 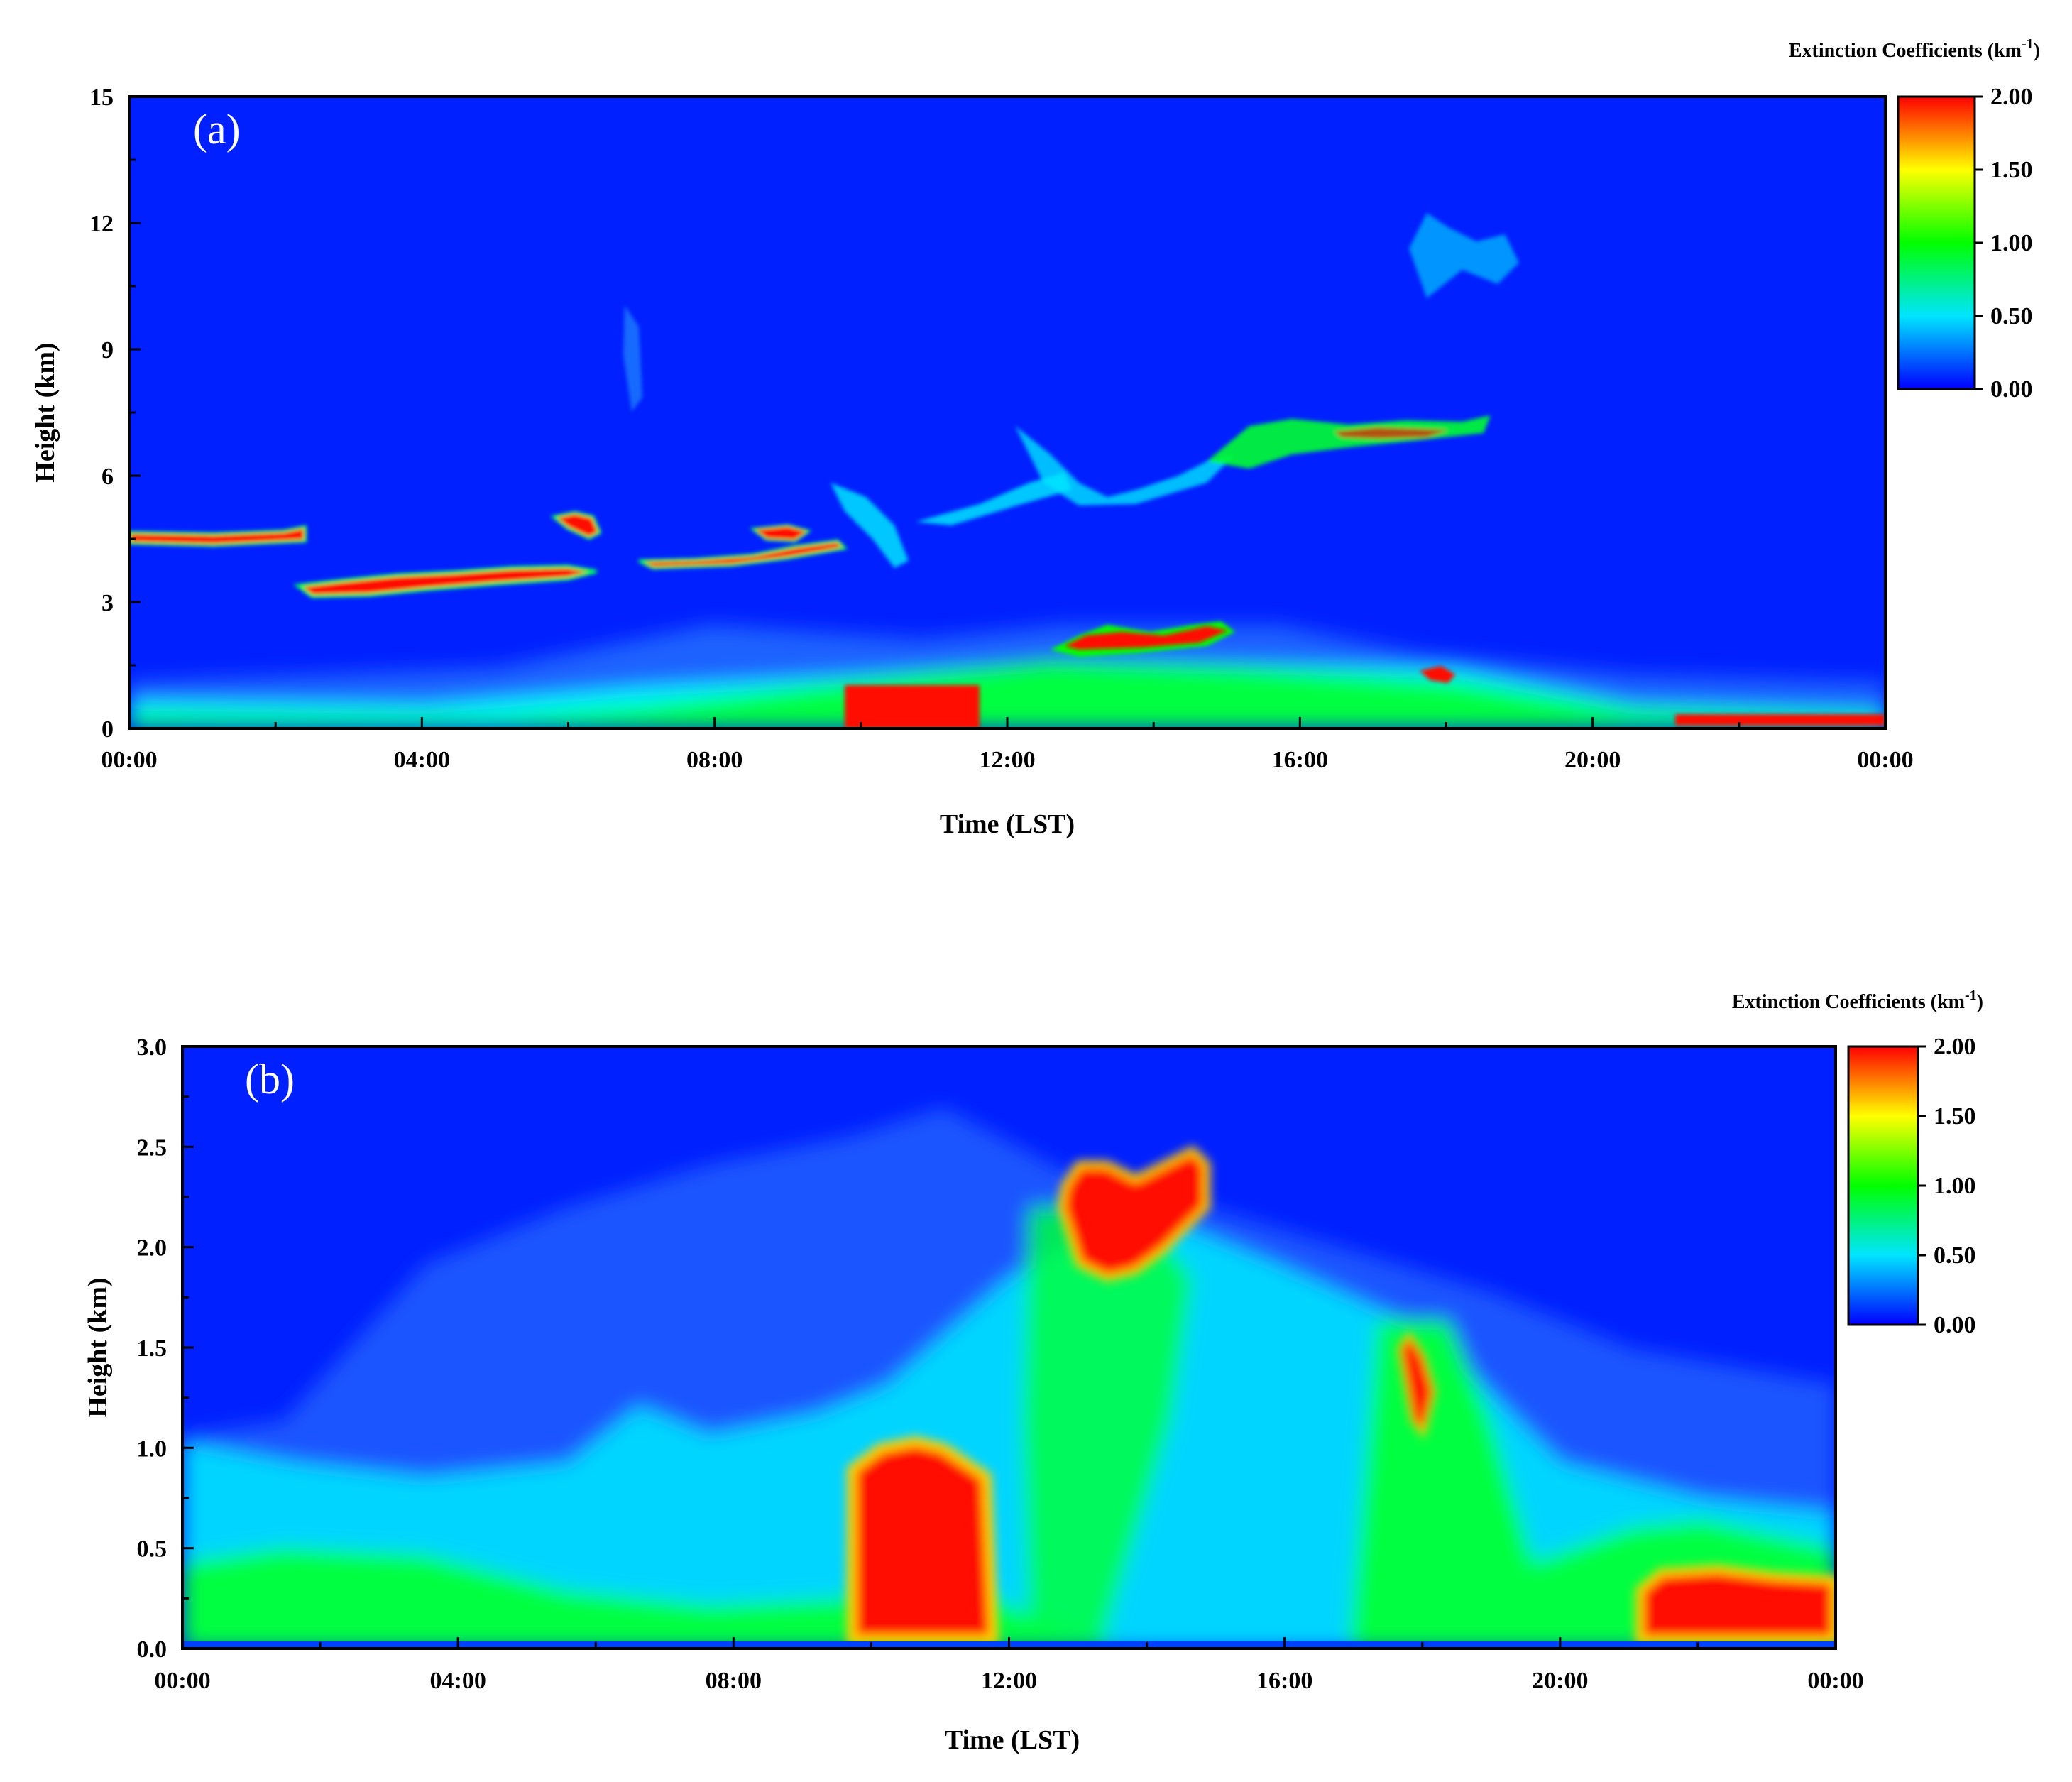 What do you see at coordinates (576, 525) in the screenshot?
I see `heatmap-a-layer-5km-06h` at bounding box center [576, 525].